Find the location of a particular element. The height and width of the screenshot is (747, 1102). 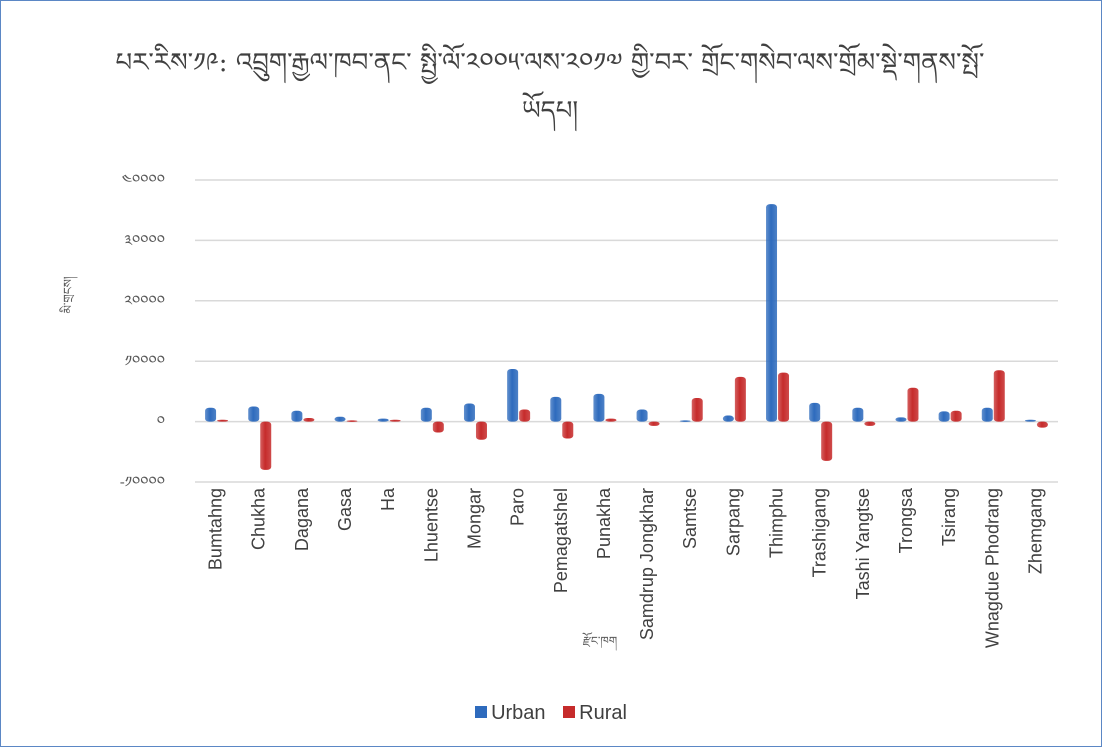

x-tick-label: Ha is located at coordinates (388, 499).